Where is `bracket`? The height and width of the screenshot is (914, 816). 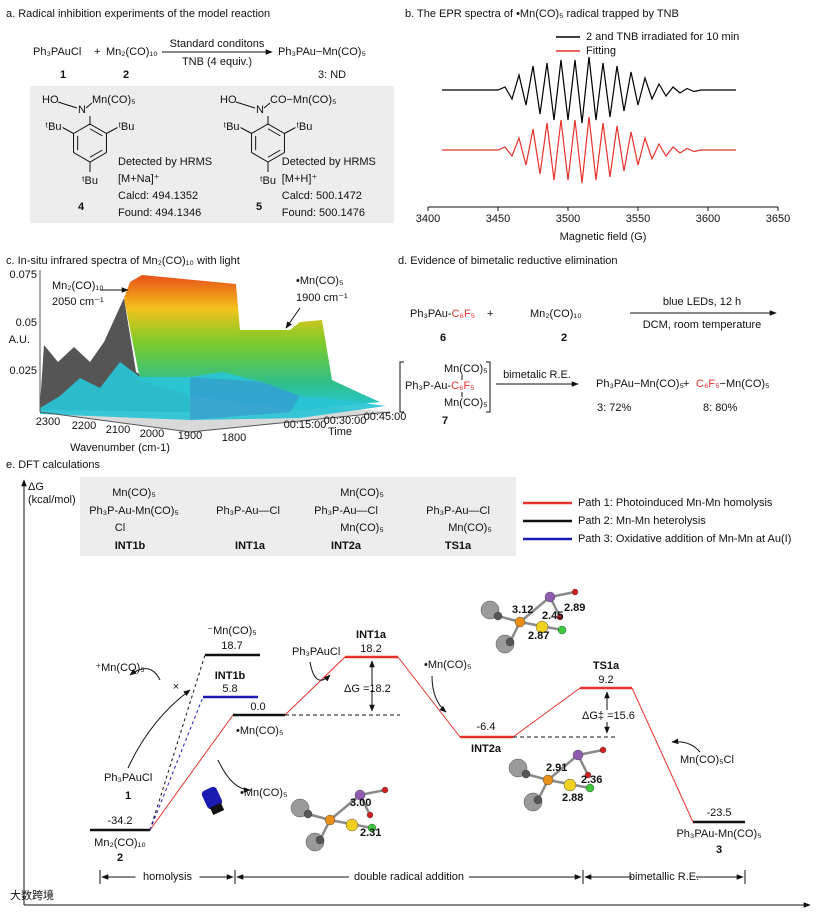 bracket is located at coordinates (488, 387).